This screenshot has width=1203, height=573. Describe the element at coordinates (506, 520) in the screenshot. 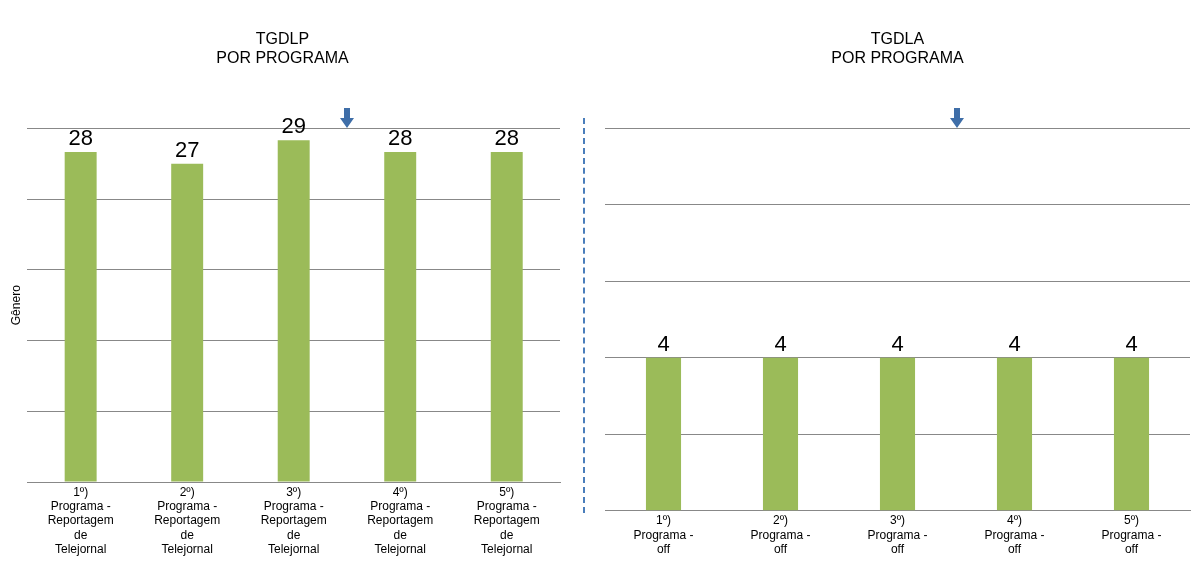

I see `x-tick-label: 5º) Programa - Reportagem de Telejornal` at that location.